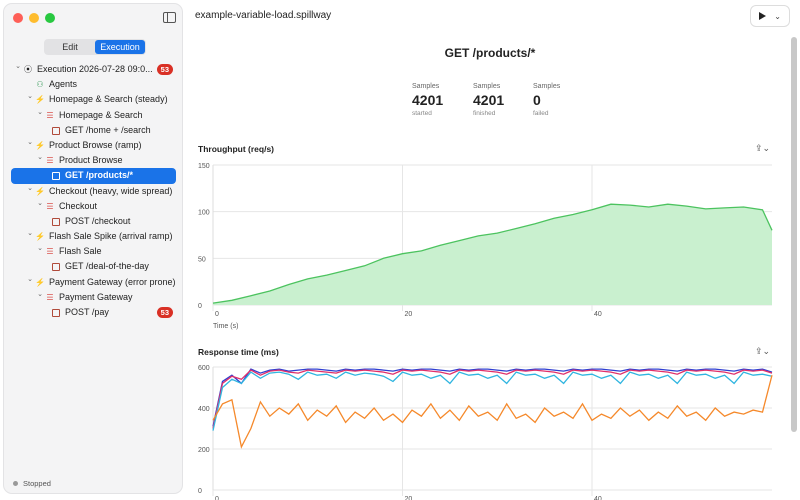  I want to click on tree-item-label: Payment Gateway, so click(96, 296).